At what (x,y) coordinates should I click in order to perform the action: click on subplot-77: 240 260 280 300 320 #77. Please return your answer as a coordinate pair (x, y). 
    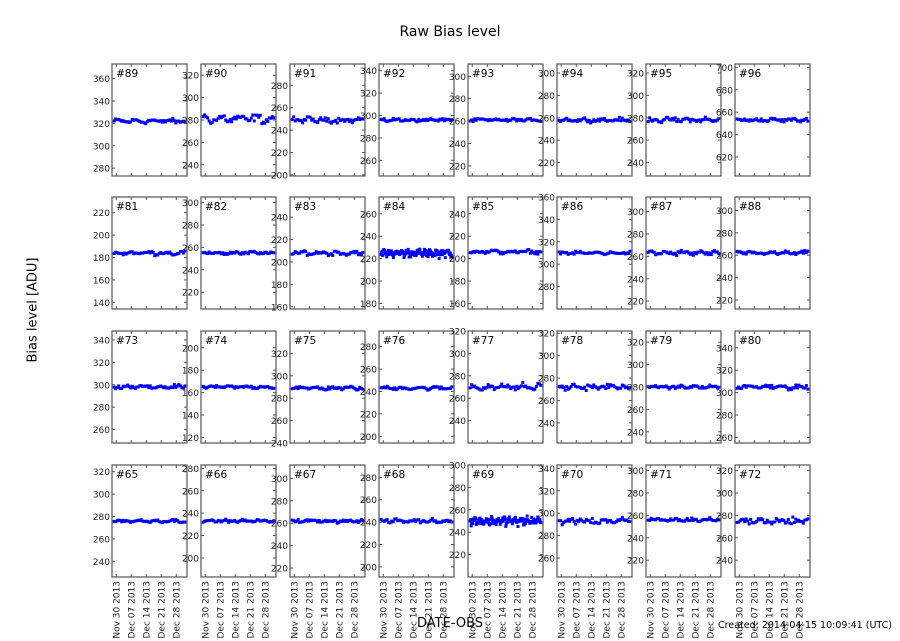
    Looking at the image, I should click on (496, 386).